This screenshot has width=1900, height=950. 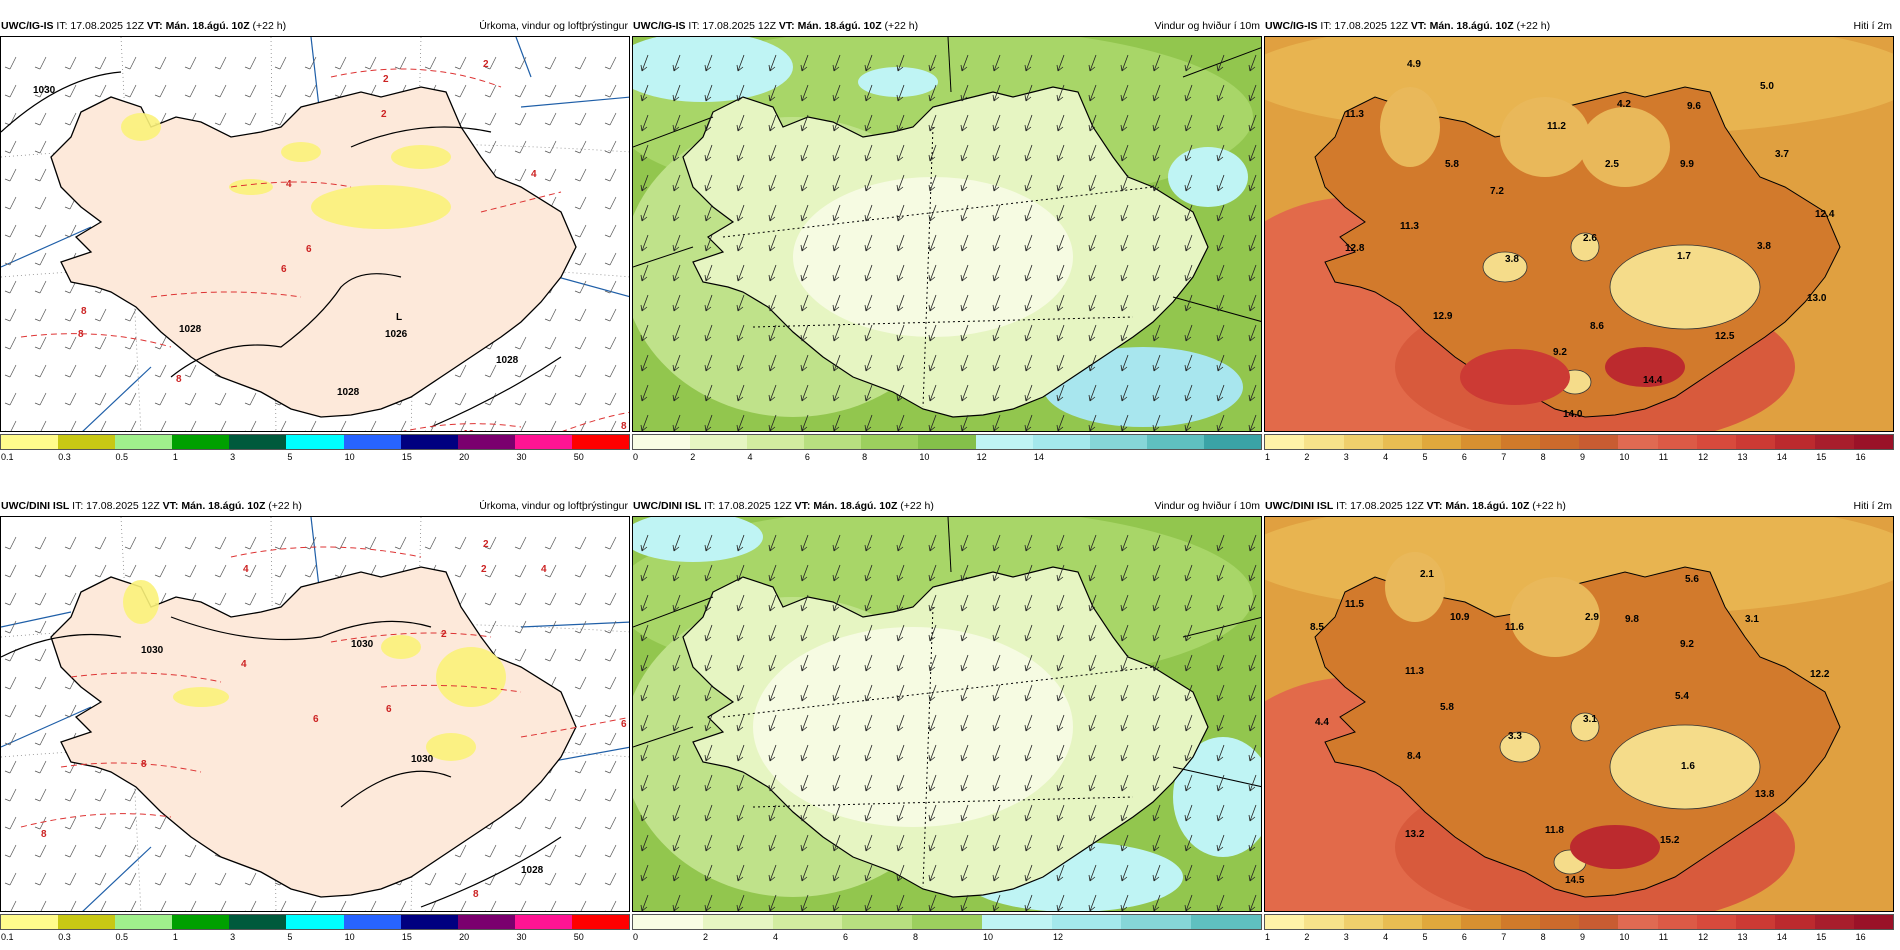 What do you see at coordinates (313, 252) in the screenshot?
I see `iceland-landmass` at bounding box center [313, 252].